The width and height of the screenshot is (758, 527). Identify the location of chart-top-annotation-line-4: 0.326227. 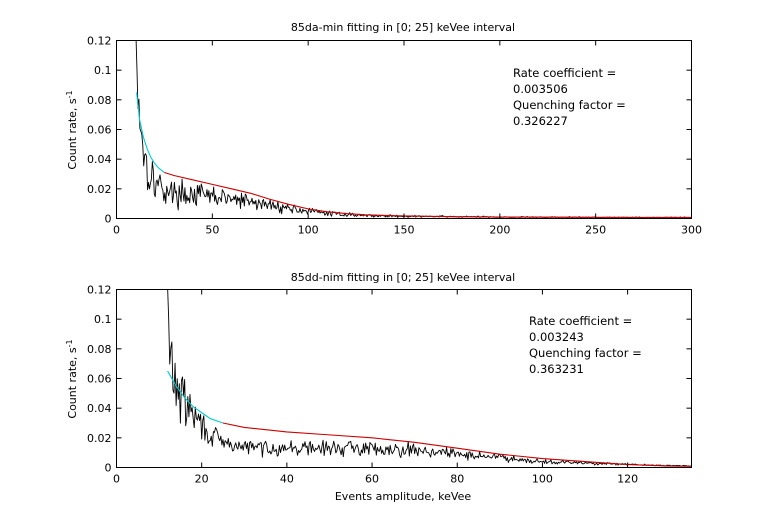
(540, 121).